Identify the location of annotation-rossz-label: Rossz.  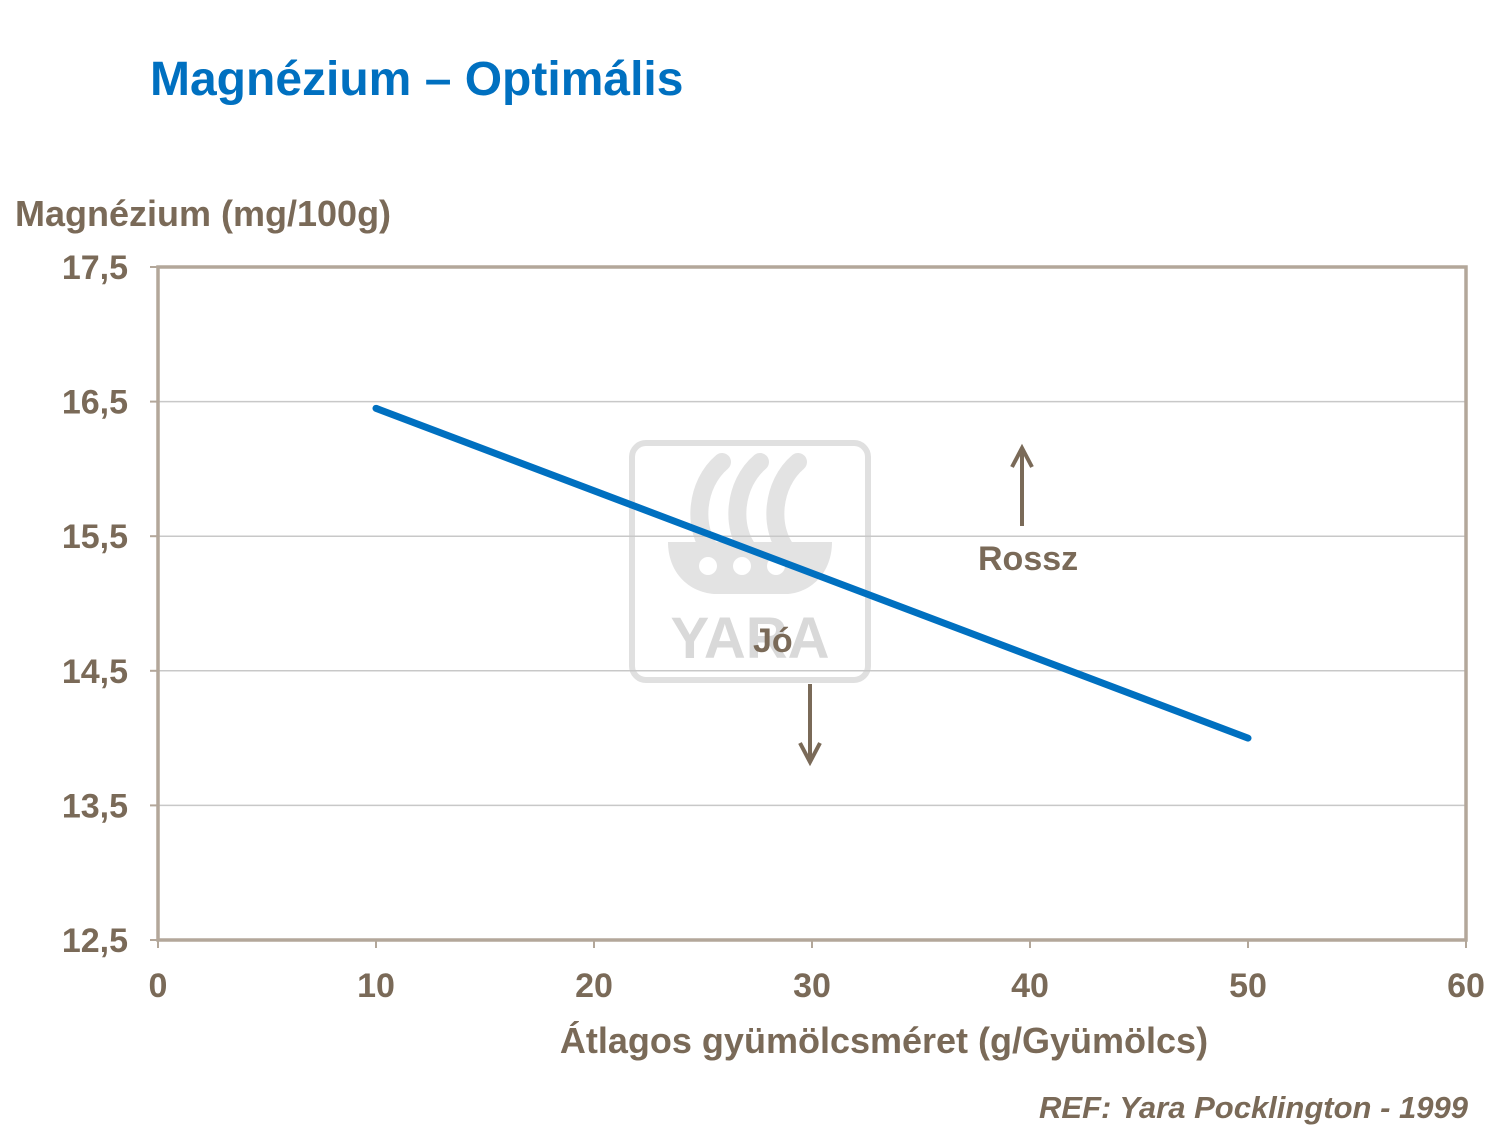
(1028, 559).